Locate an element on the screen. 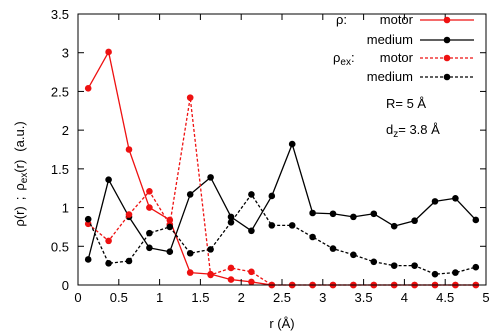  y-tick-label: 0.5 is located at coordinates (60, 246).